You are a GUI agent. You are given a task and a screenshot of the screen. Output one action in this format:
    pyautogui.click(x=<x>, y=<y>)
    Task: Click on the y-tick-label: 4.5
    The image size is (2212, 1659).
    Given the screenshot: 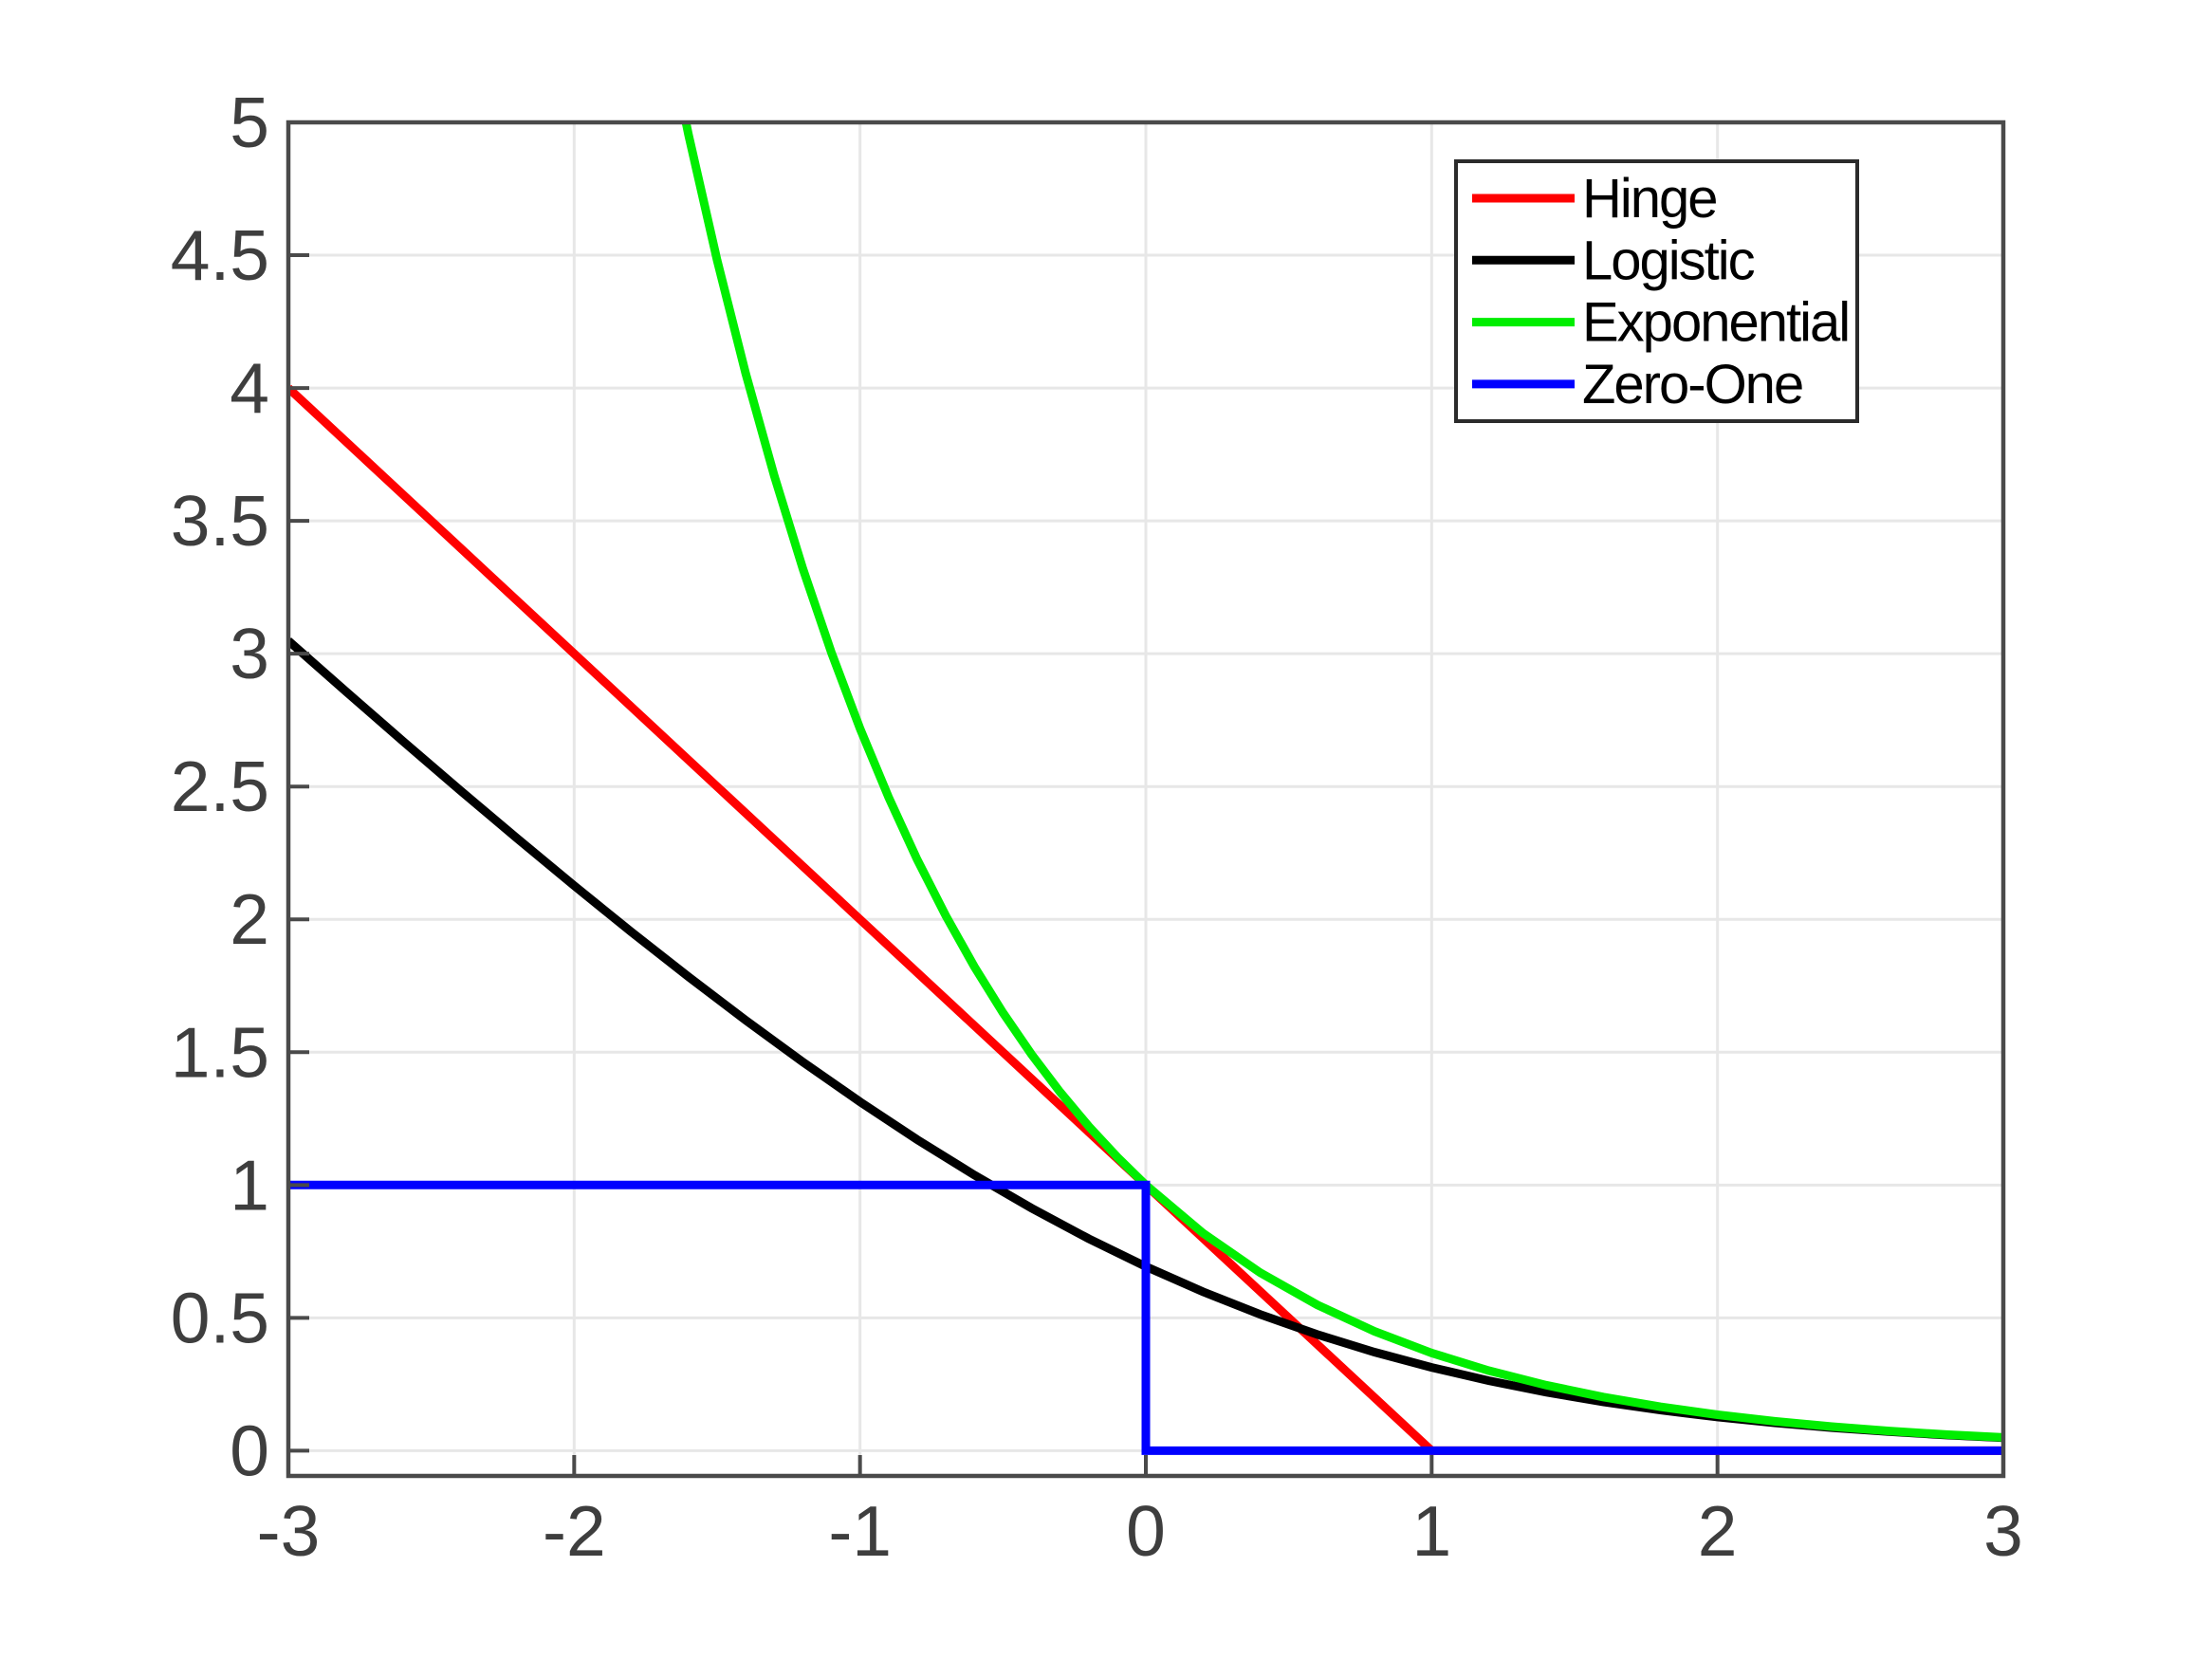 What is the action you would take?
    pyautogui.click(x=220, y=255)
    